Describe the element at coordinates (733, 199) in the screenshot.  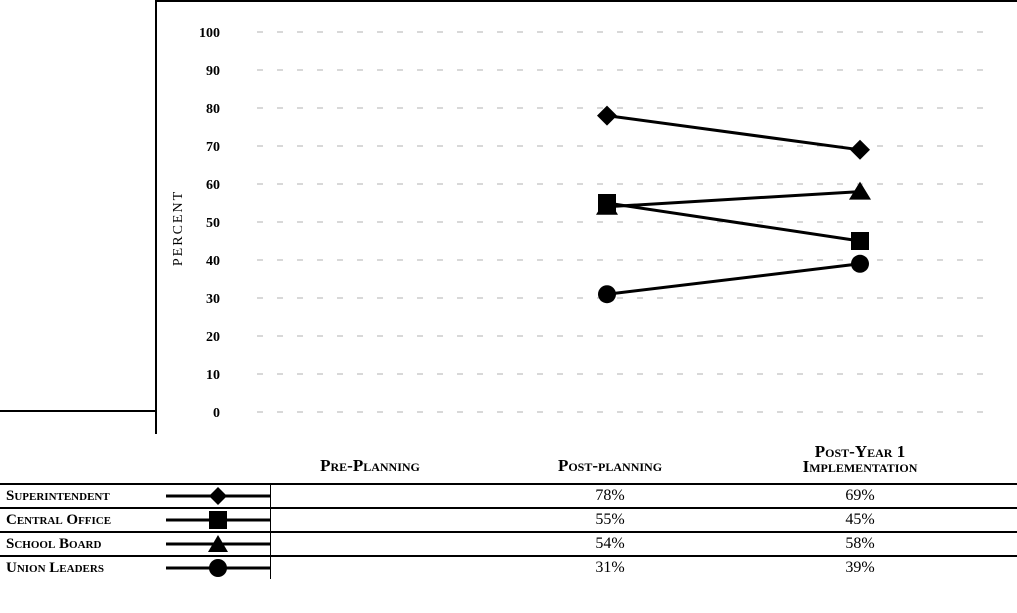
I see `series-line-school-board` at that location.